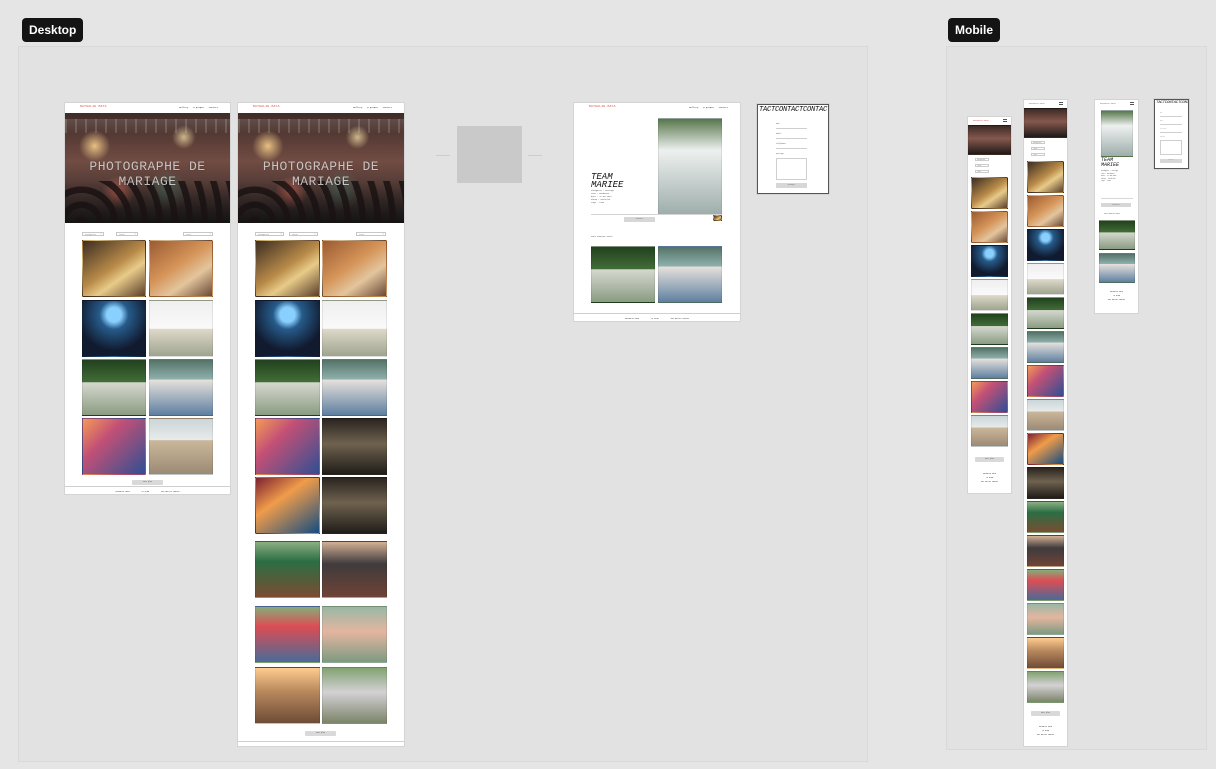 Image resolution: width=1216 pixels, height=769 pixels. Describe the element at coordinates (717, 218) in the screenshot. I see `single-thumb` at that location.